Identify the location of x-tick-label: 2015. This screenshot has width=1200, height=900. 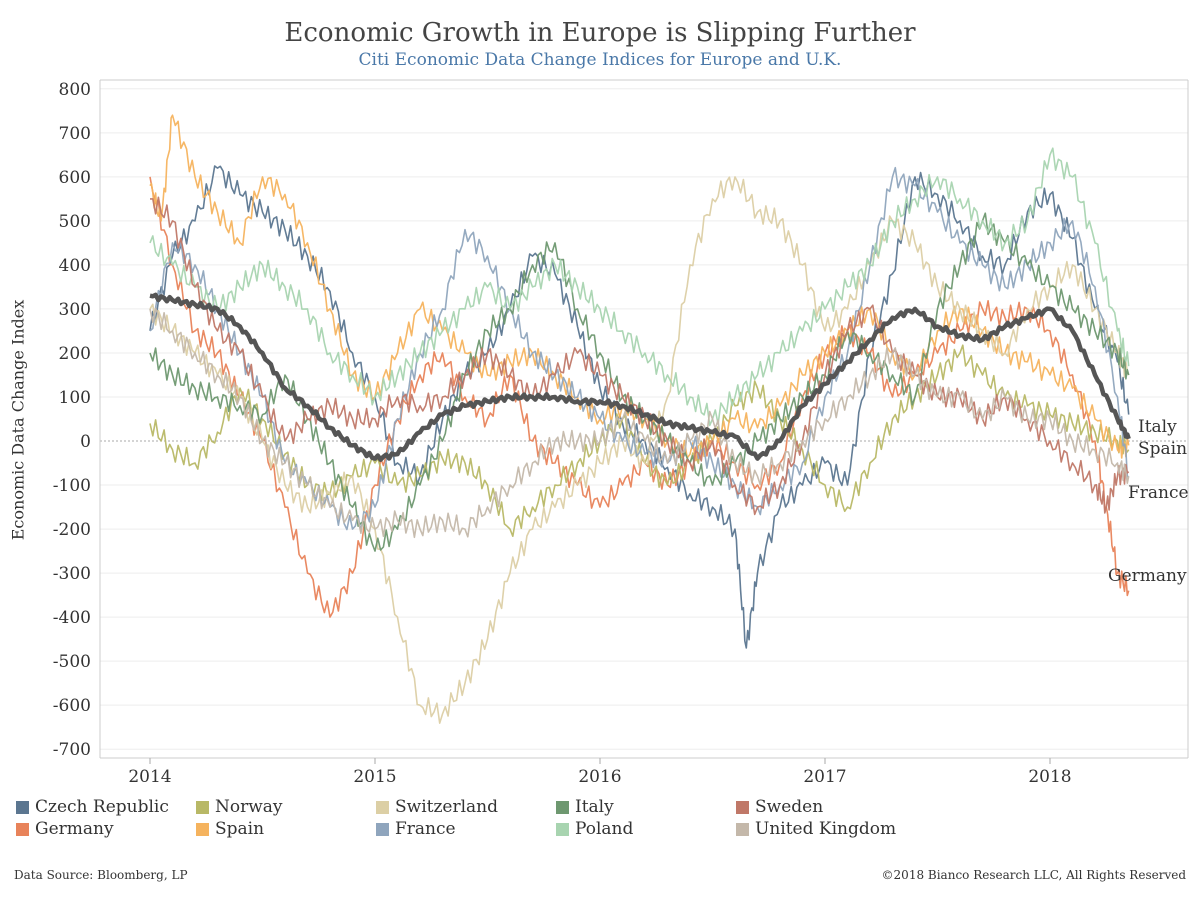
(374, 777).